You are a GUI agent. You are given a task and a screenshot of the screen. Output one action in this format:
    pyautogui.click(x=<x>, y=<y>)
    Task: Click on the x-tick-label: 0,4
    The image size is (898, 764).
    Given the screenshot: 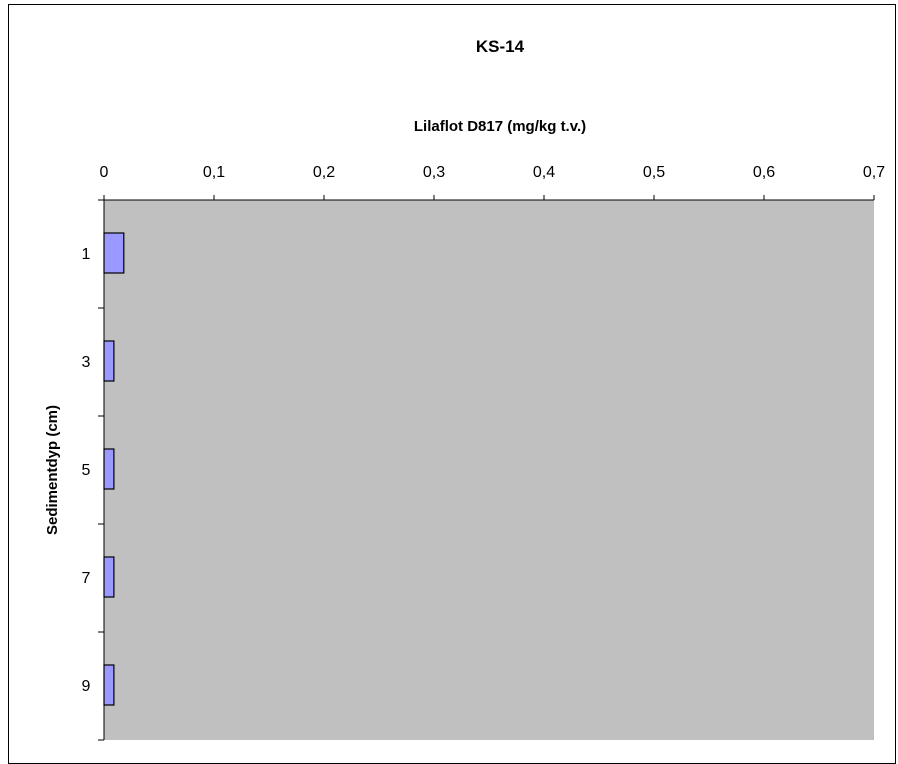 What is the action you would take?
    pyautogui.click(x=544, y=172)
    